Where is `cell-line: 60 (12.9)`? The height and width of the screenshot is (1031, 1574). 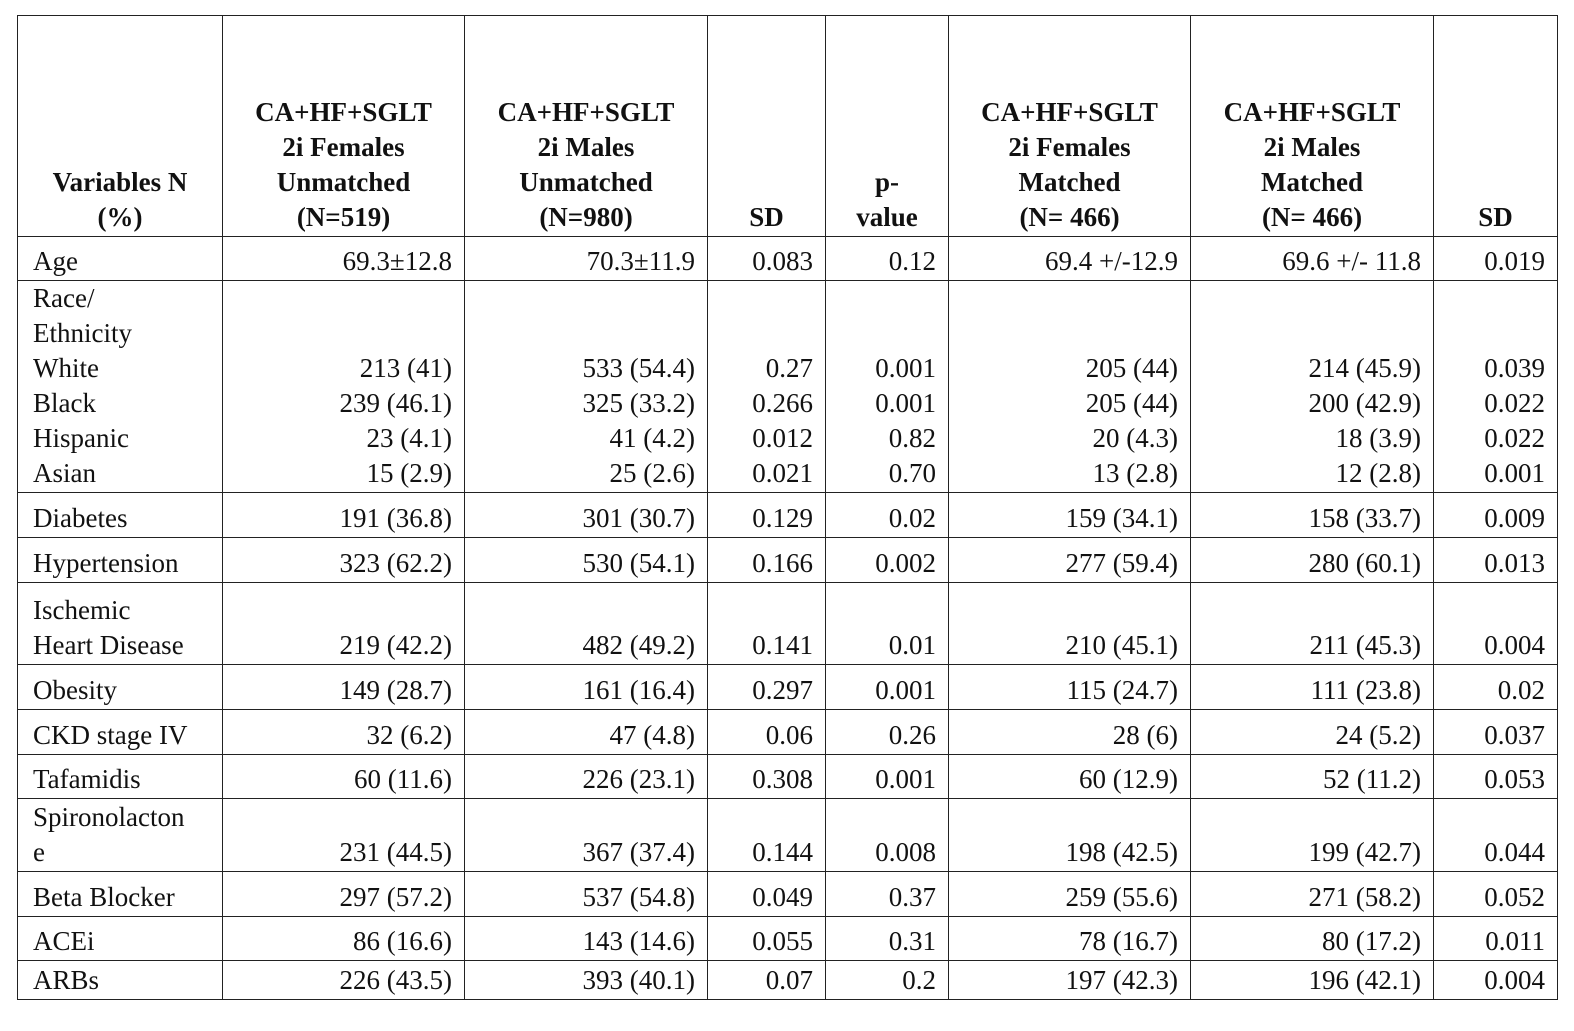
cell-line: 60 (12.9) is located at coordinates (1128, 779).